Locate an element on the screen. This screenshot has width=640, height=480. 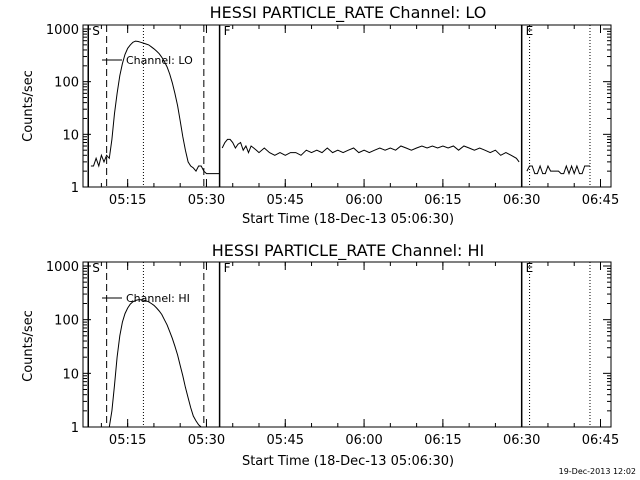
hi-count-rate-line is located at coordinates (156, 363).